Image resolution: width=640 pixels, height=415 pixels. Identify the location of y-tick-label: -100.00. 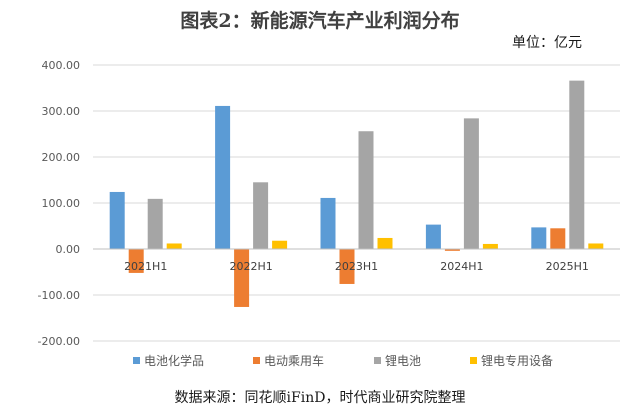
(59, 295).